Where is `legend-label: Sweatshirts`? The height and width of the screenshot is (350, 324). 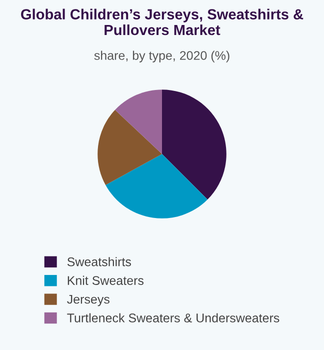 legend-label: Sweatshirts is located at coordinates (99, 261).